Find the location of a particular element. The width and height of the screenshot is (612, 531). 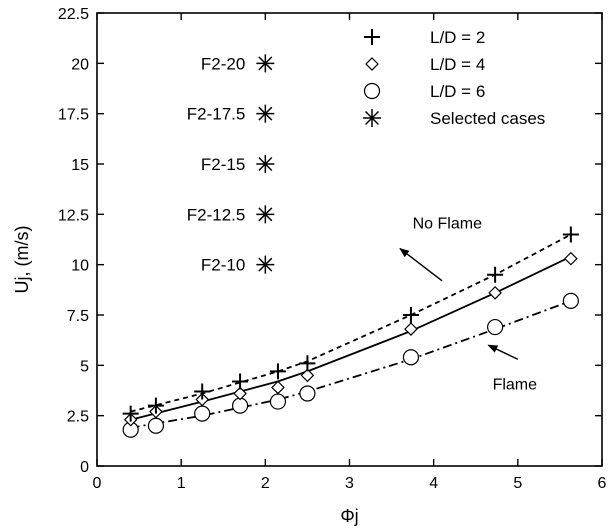

x-tick-label: 3 is located at coordinates (349, 483).